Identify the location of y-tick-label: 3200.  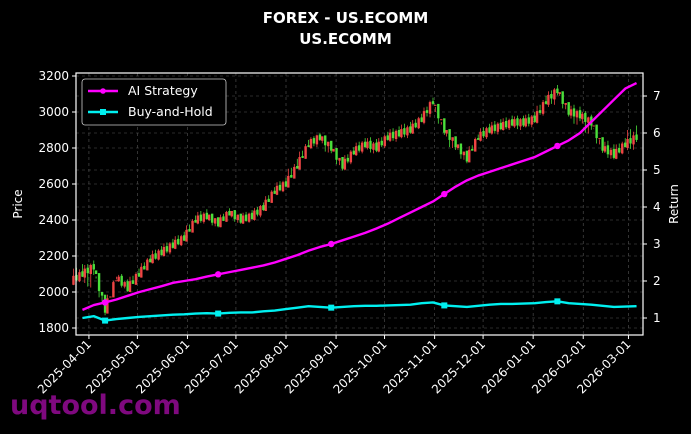
(53, 76).